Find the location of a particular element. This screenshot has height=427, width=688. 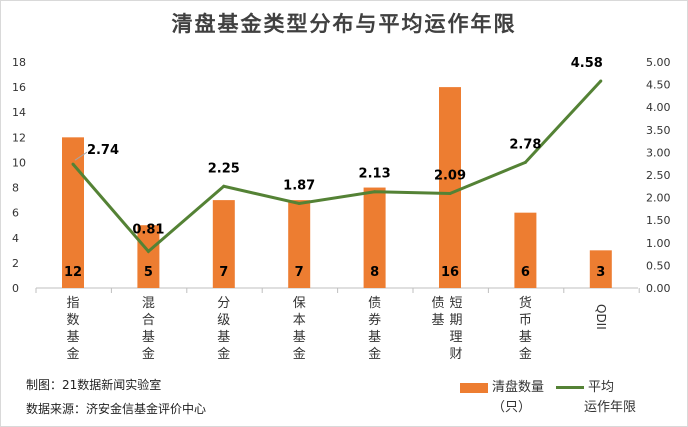

category-label: 期 is located at coordinates (455, 320).